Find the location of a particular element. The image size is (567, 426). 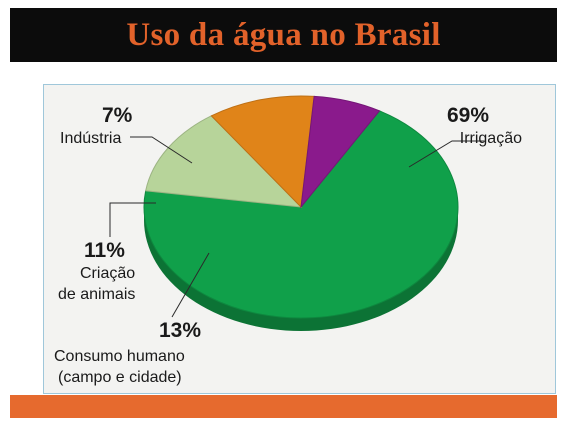

slice-industria is located at coordinates (340, 152).